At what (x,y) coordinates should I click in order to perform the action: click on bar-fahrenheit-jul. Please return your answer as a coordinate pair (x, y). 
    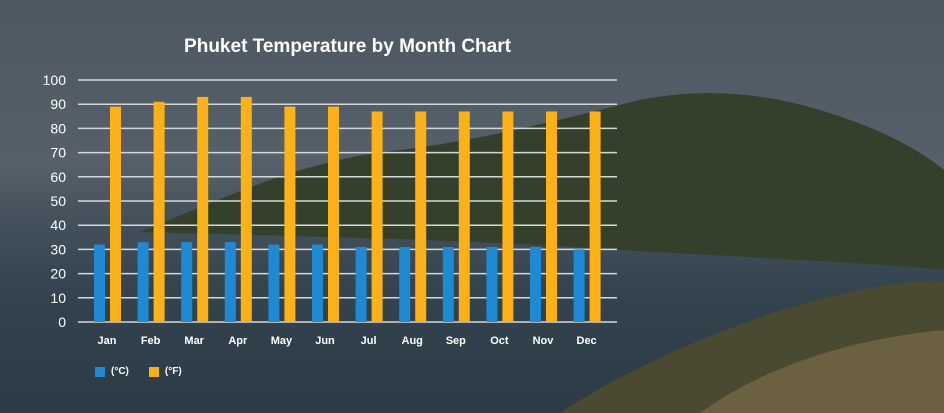
    Looking at the image, I should click on (377, 217).